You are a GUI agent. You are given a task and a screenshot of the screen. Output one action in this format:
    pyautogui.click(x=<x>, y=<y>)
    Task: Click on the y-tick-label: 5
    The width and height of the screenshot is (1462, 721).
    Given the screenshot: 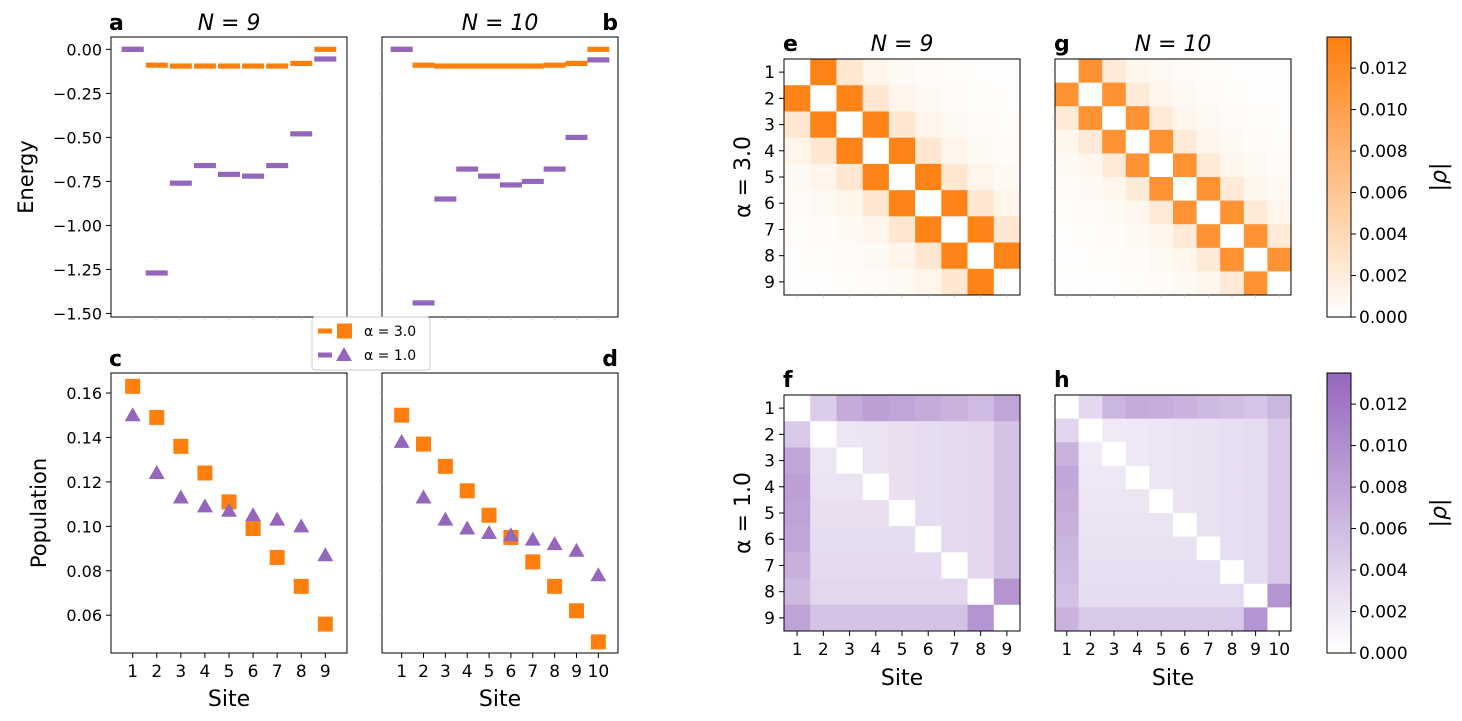 What is the action you would take?
    pyautogui.click(x=769, y=178)
    